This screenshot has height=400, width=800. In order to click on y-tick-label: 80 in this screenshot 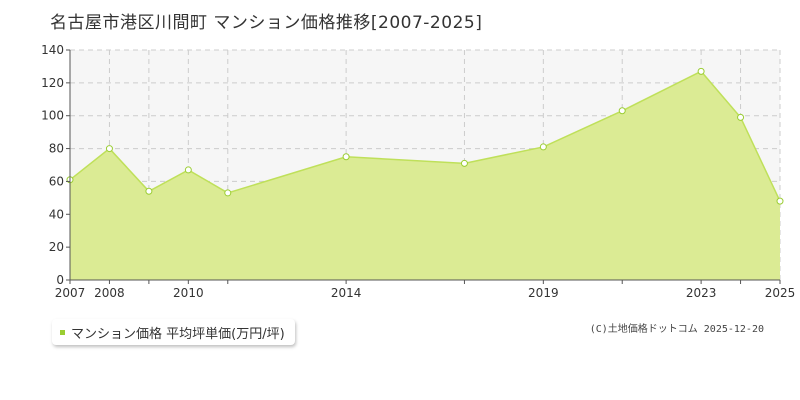, I will do `click(56, 149)`.